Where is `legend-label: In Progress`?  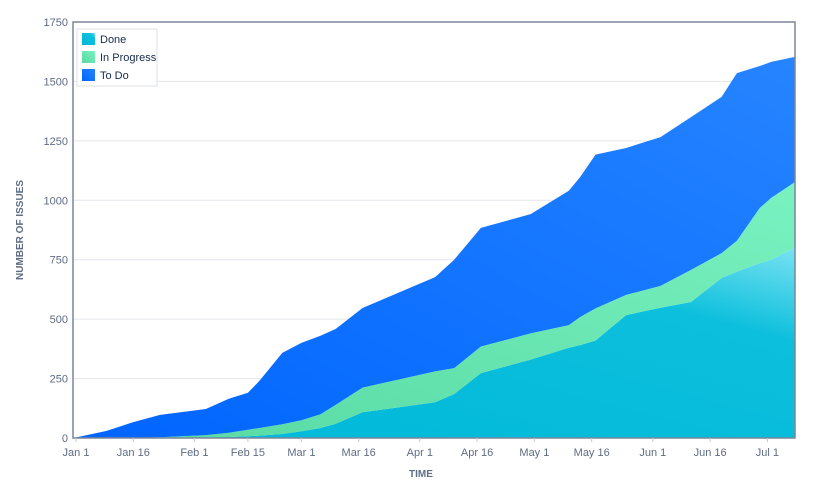
legend-label: In Progress is located at coordinates (128, 58).